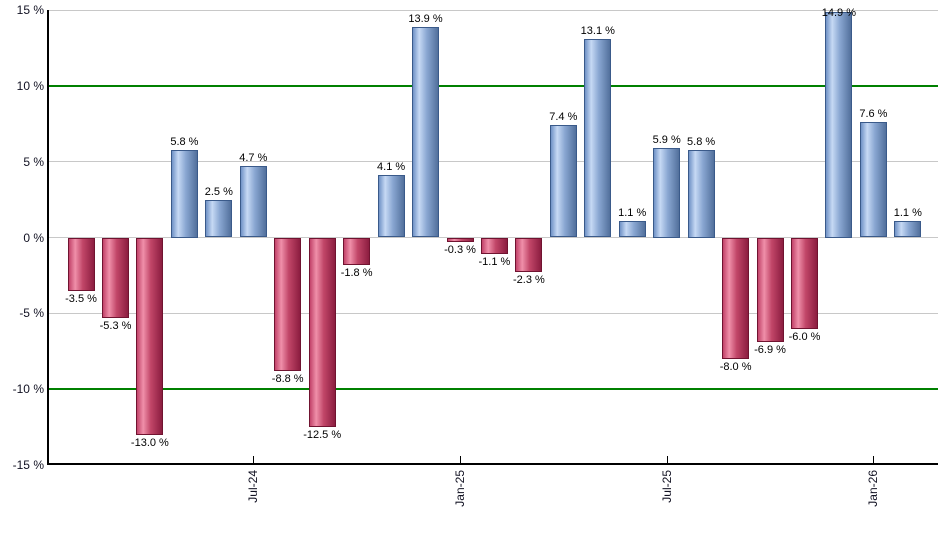  Describe the element at coordinates (460, 488) in the screenshot. I see `x-axis-label: Jan-25` at that location.